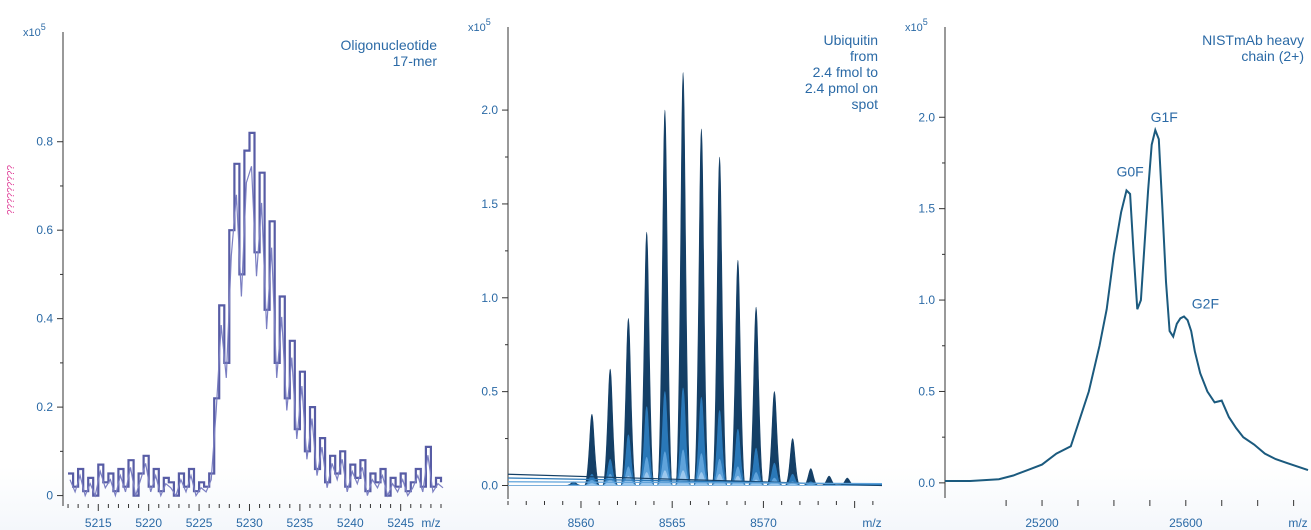 This screenshot has height=530, width=1311. I want to click on y-tick-label: 0.2, so click(44, 407).